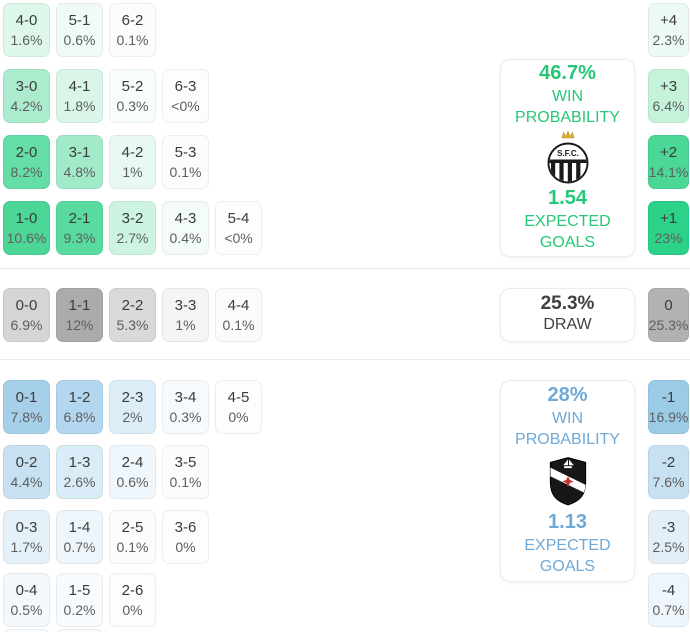  Describe the element at coordinates (668, 39) in the screenshot. I see `goal-diff-probability: 2.3%` at that location.